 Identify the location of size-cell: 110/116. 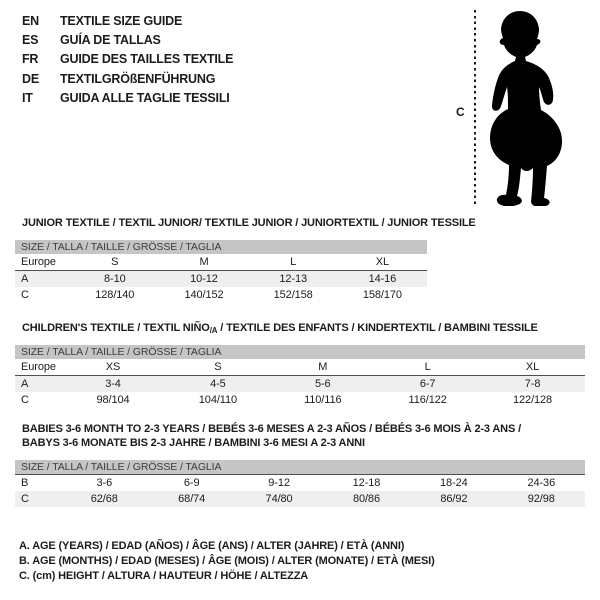
(323, 400).